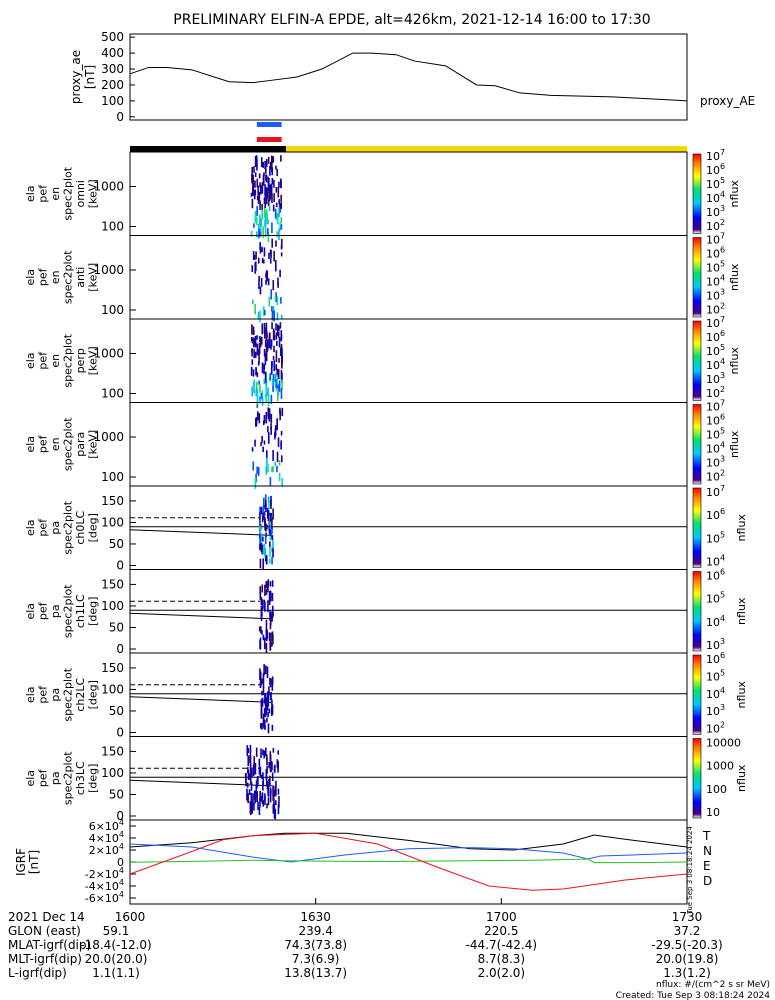  What do you see at coordinates (30, 277) in the screenshot?
I see `energy-ylabel-line: ela` at bounding box center [30, 277].